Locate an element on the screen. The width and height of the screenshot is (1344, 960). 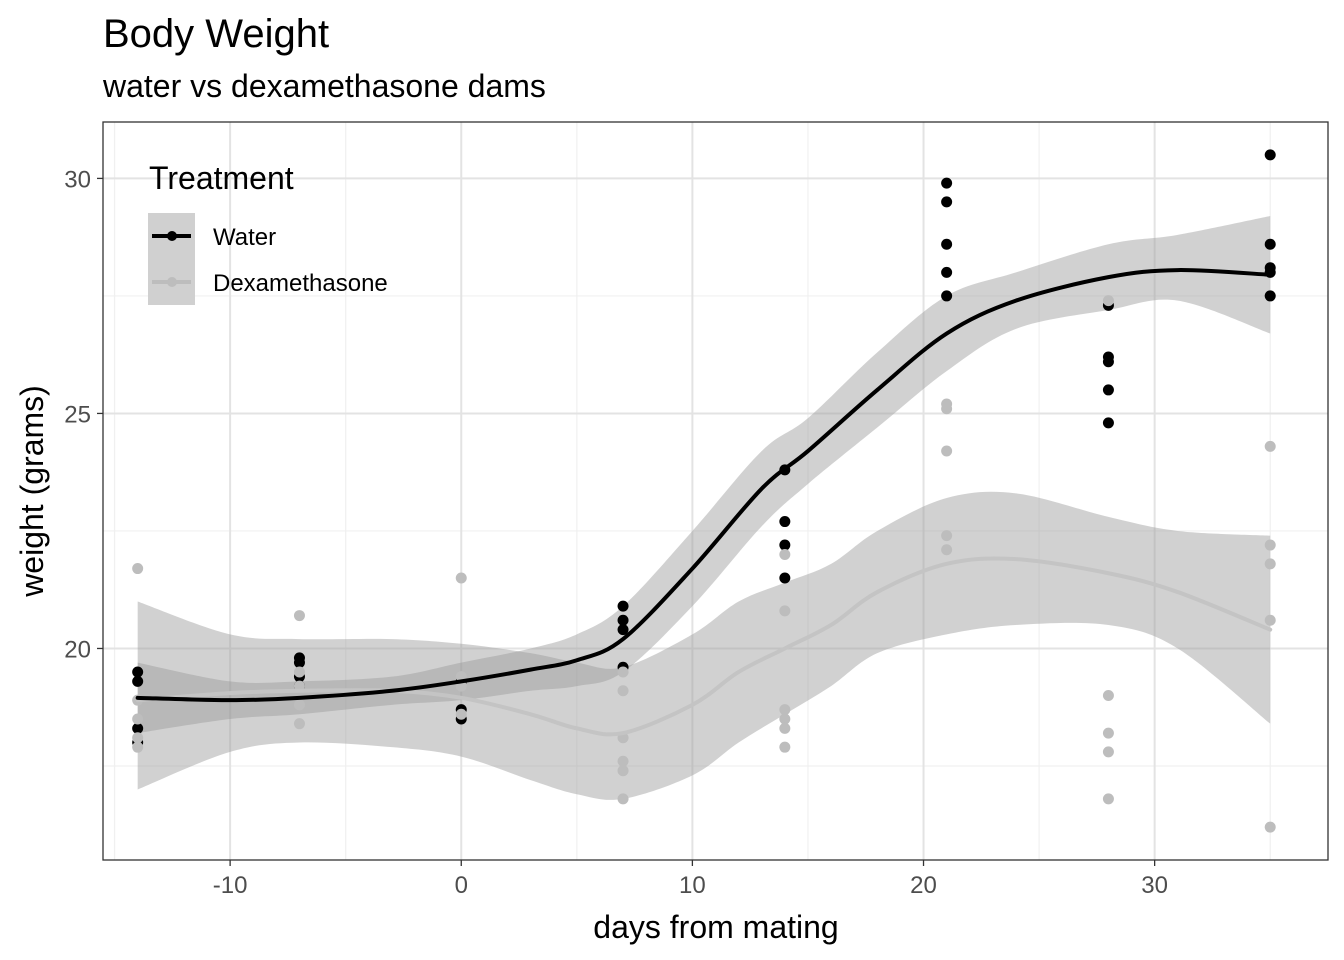
legend: Treatment Water Dexamethasone is located at coordinates (268, 232).